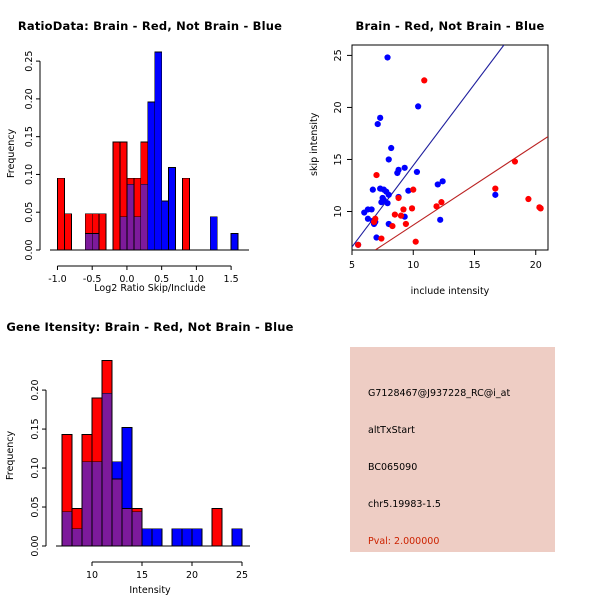  I want to click on ratio-histogram-y-tick-label: 0.05, so click(29, 212).